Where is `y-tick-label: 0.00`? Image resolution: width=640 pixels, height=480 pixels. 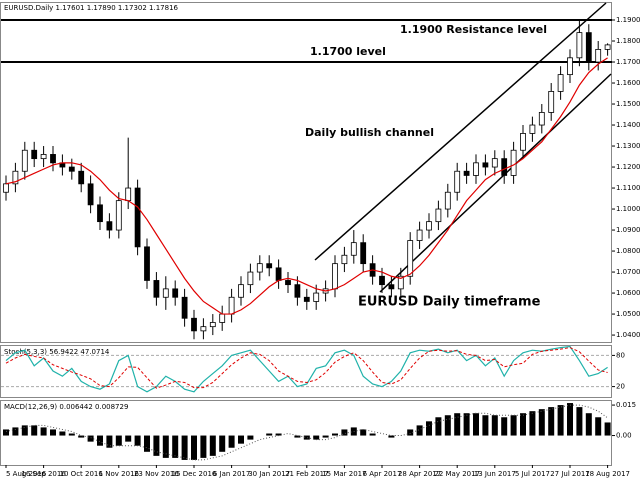 y-tick-label: 0.00 is located at coordinates (624, 436).